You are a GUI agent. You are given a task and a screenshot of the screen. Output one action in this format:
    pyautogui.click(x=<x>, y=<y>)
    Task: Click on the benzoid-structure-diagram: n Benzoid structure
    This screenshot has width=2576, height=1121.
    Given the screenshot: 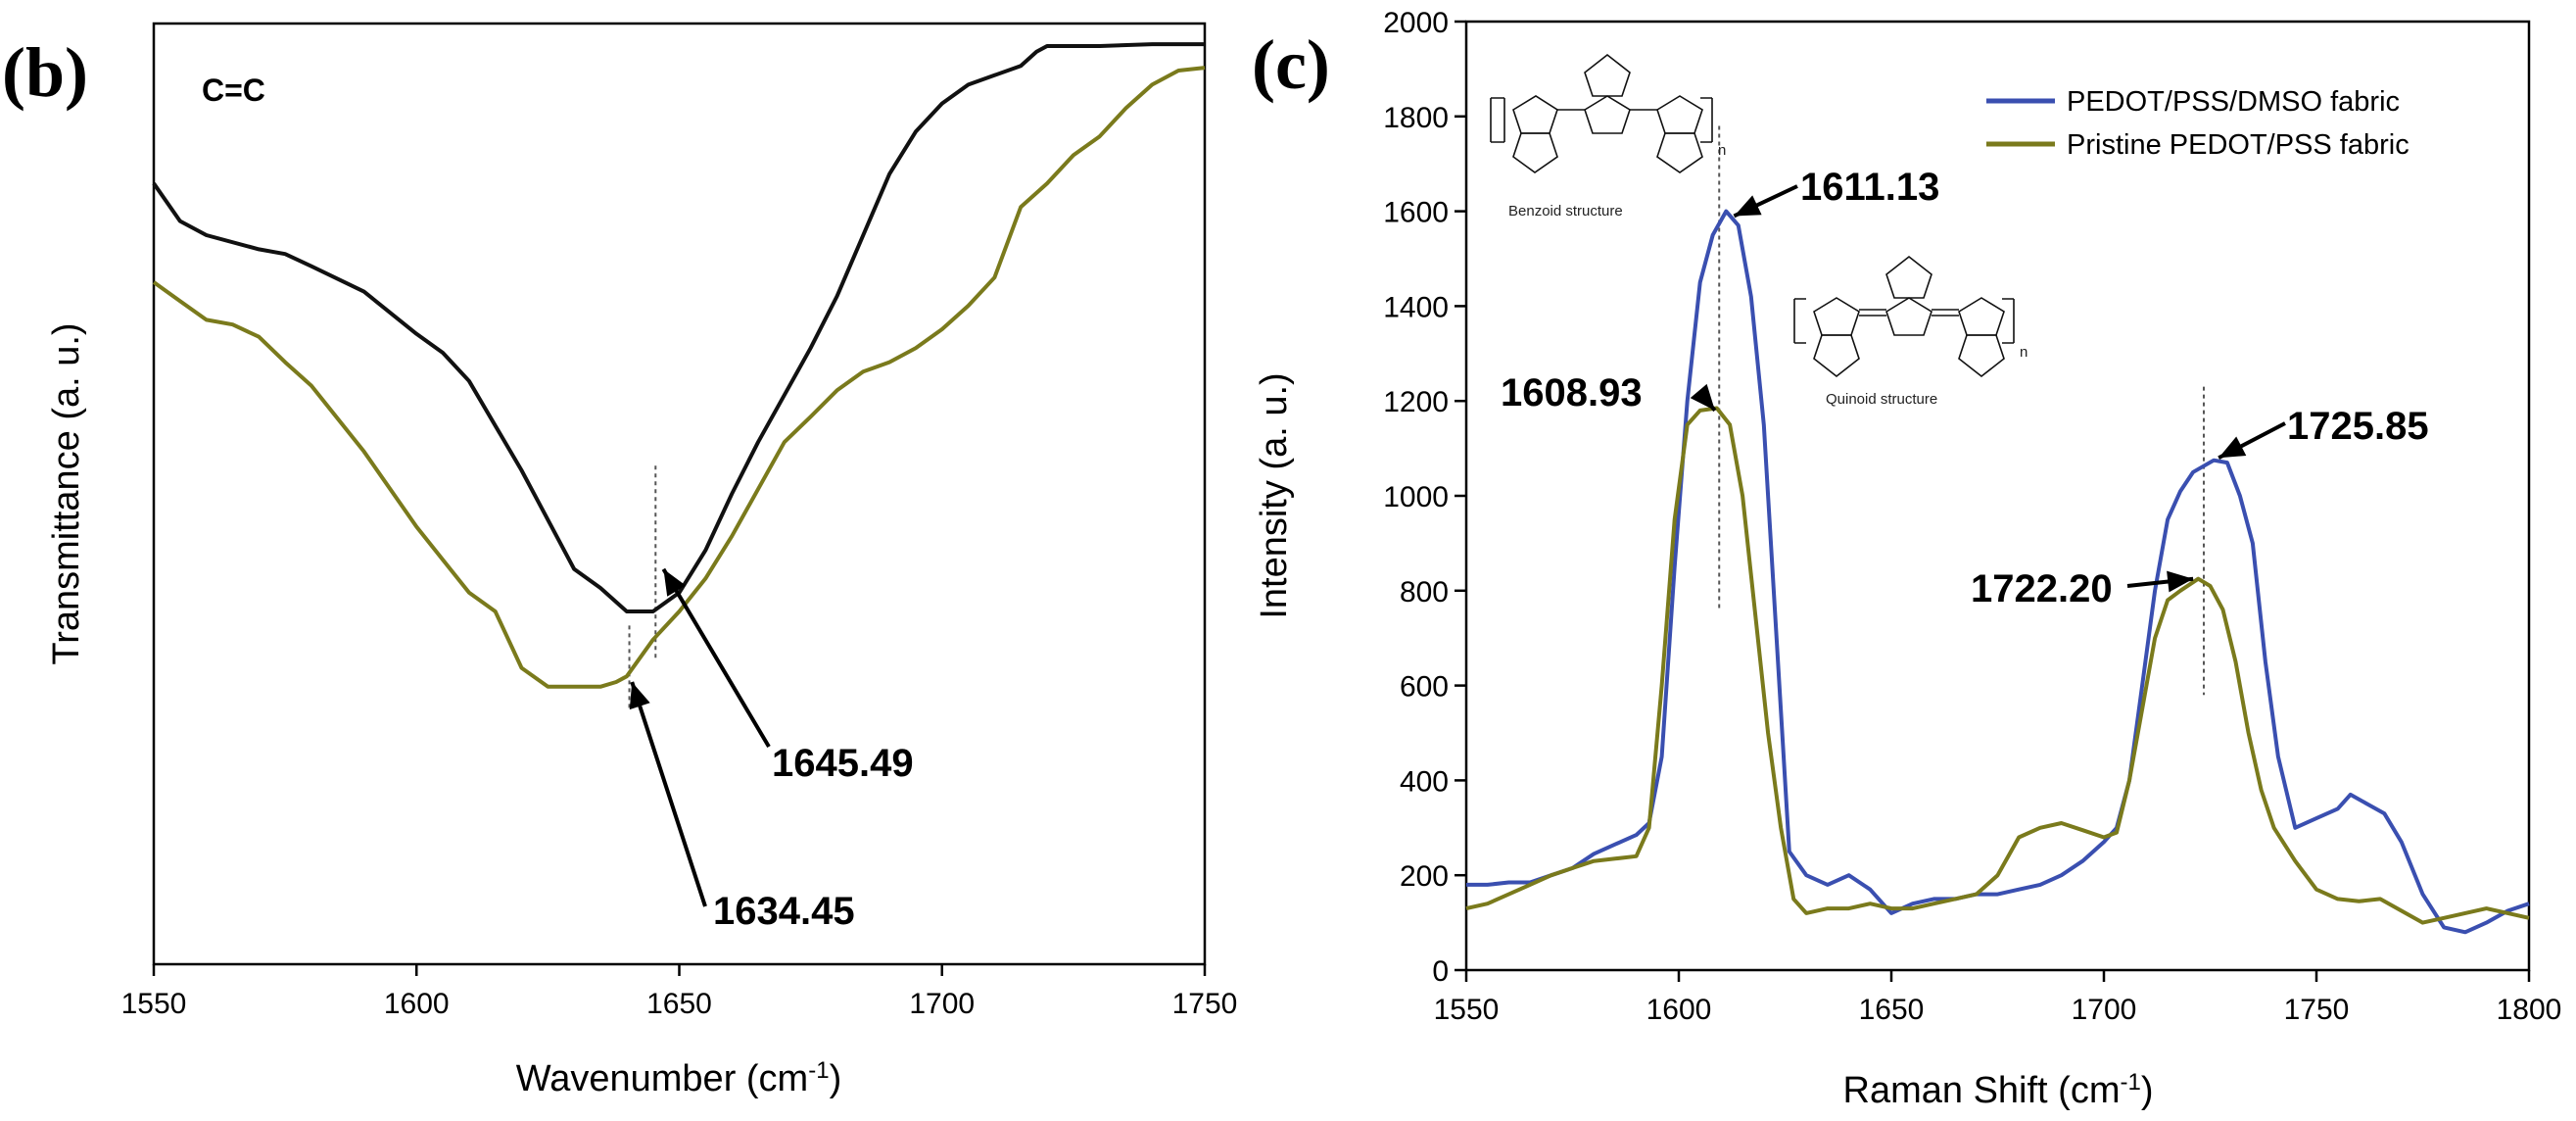 What is the action you would take?
    pyautogui.click(x=1608, y=136)
    